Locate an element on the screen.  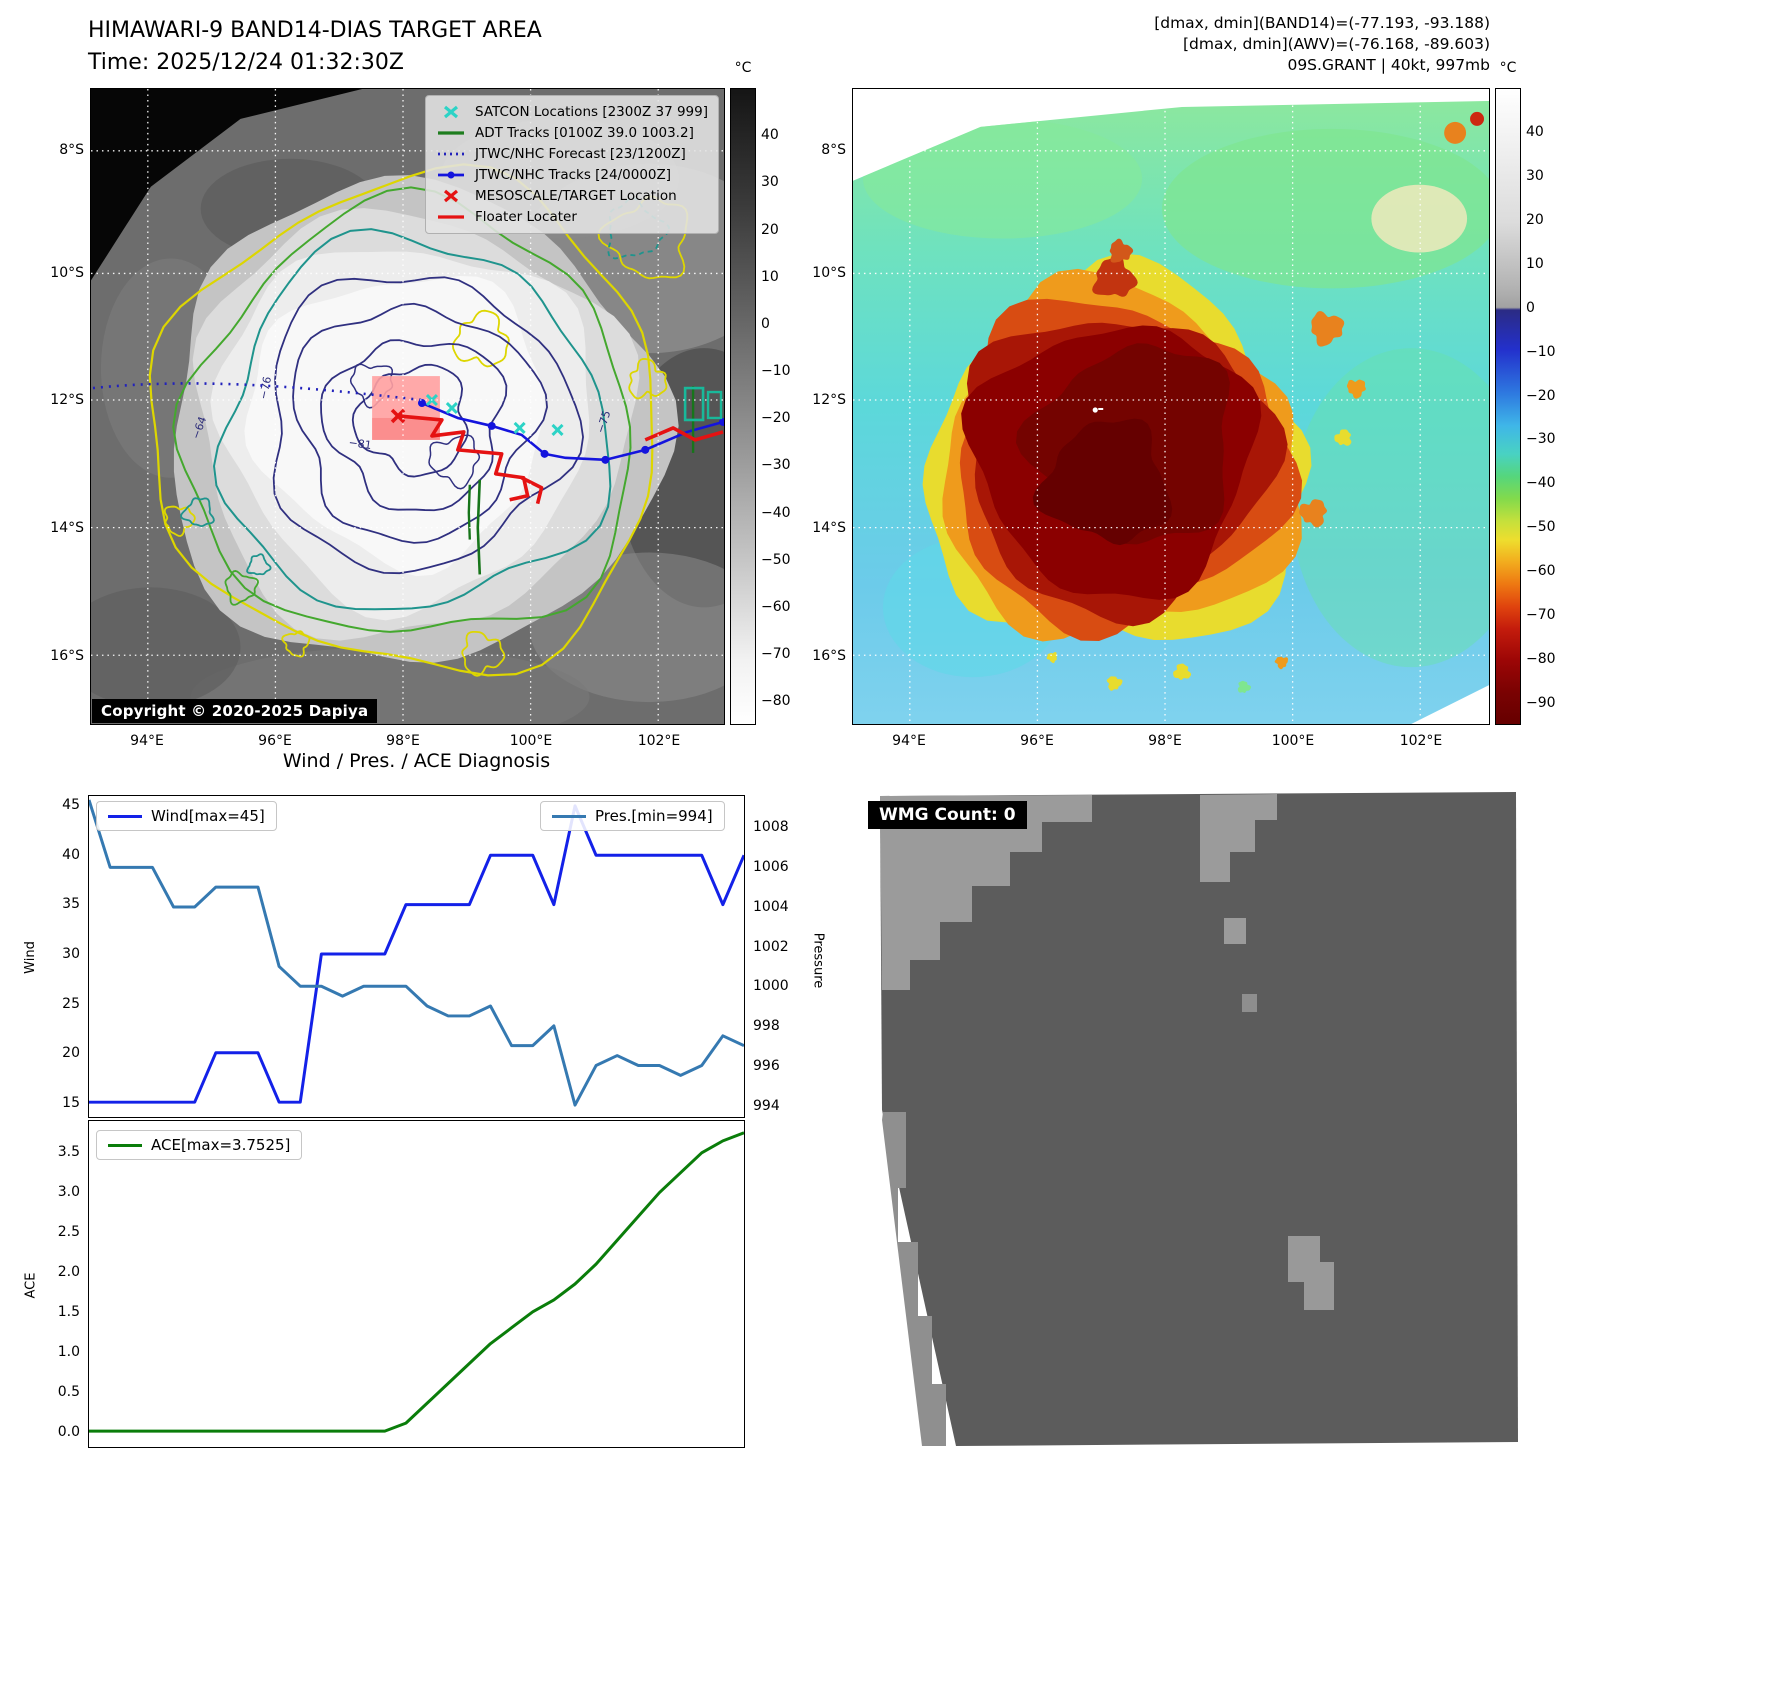
legend-item: ADT Tracks [0100Z 39.0 1003.2] is located at coordinates (572, 133).